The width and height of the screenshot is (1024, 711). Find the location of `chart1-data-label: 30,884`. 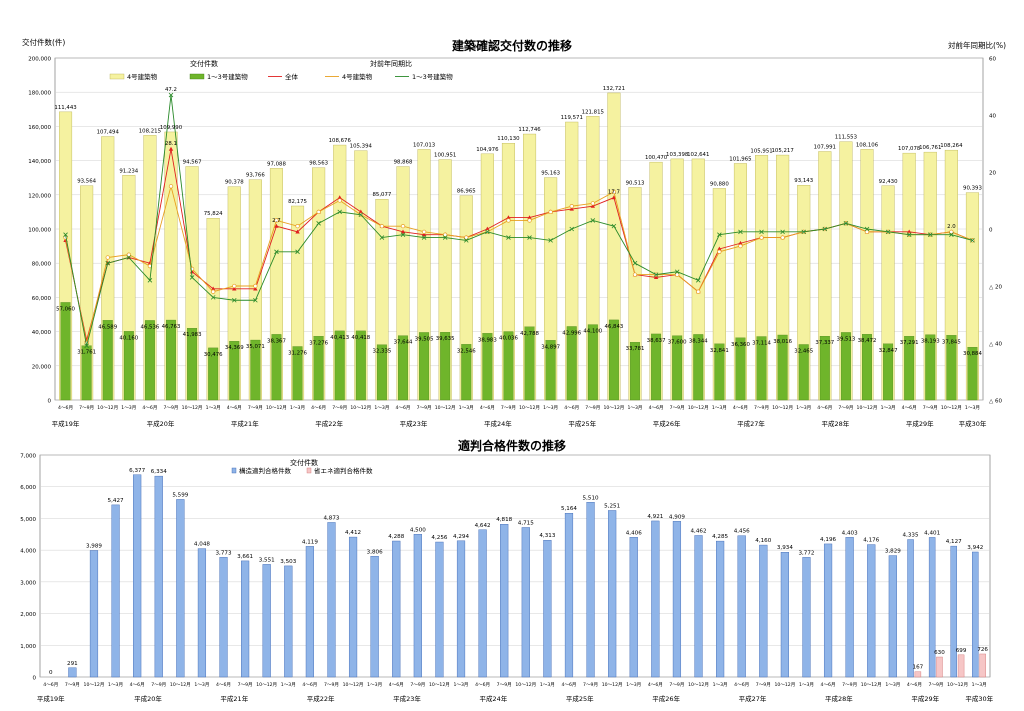

chart1-data-label: 30,884 is located at coordinates (972, 354).